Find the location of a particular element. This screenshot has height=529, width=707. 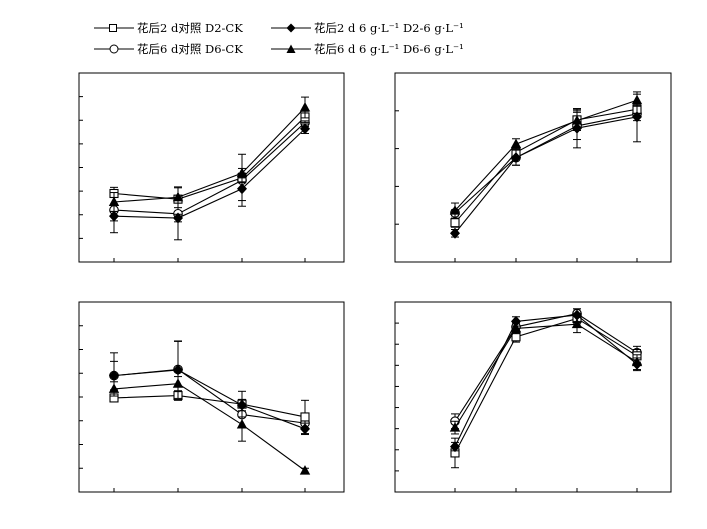

legend-item-d66: 花后6 d 6 g·L⁻¹ D6-6 g·L⁻¹ is located at coordinates (367, 49).